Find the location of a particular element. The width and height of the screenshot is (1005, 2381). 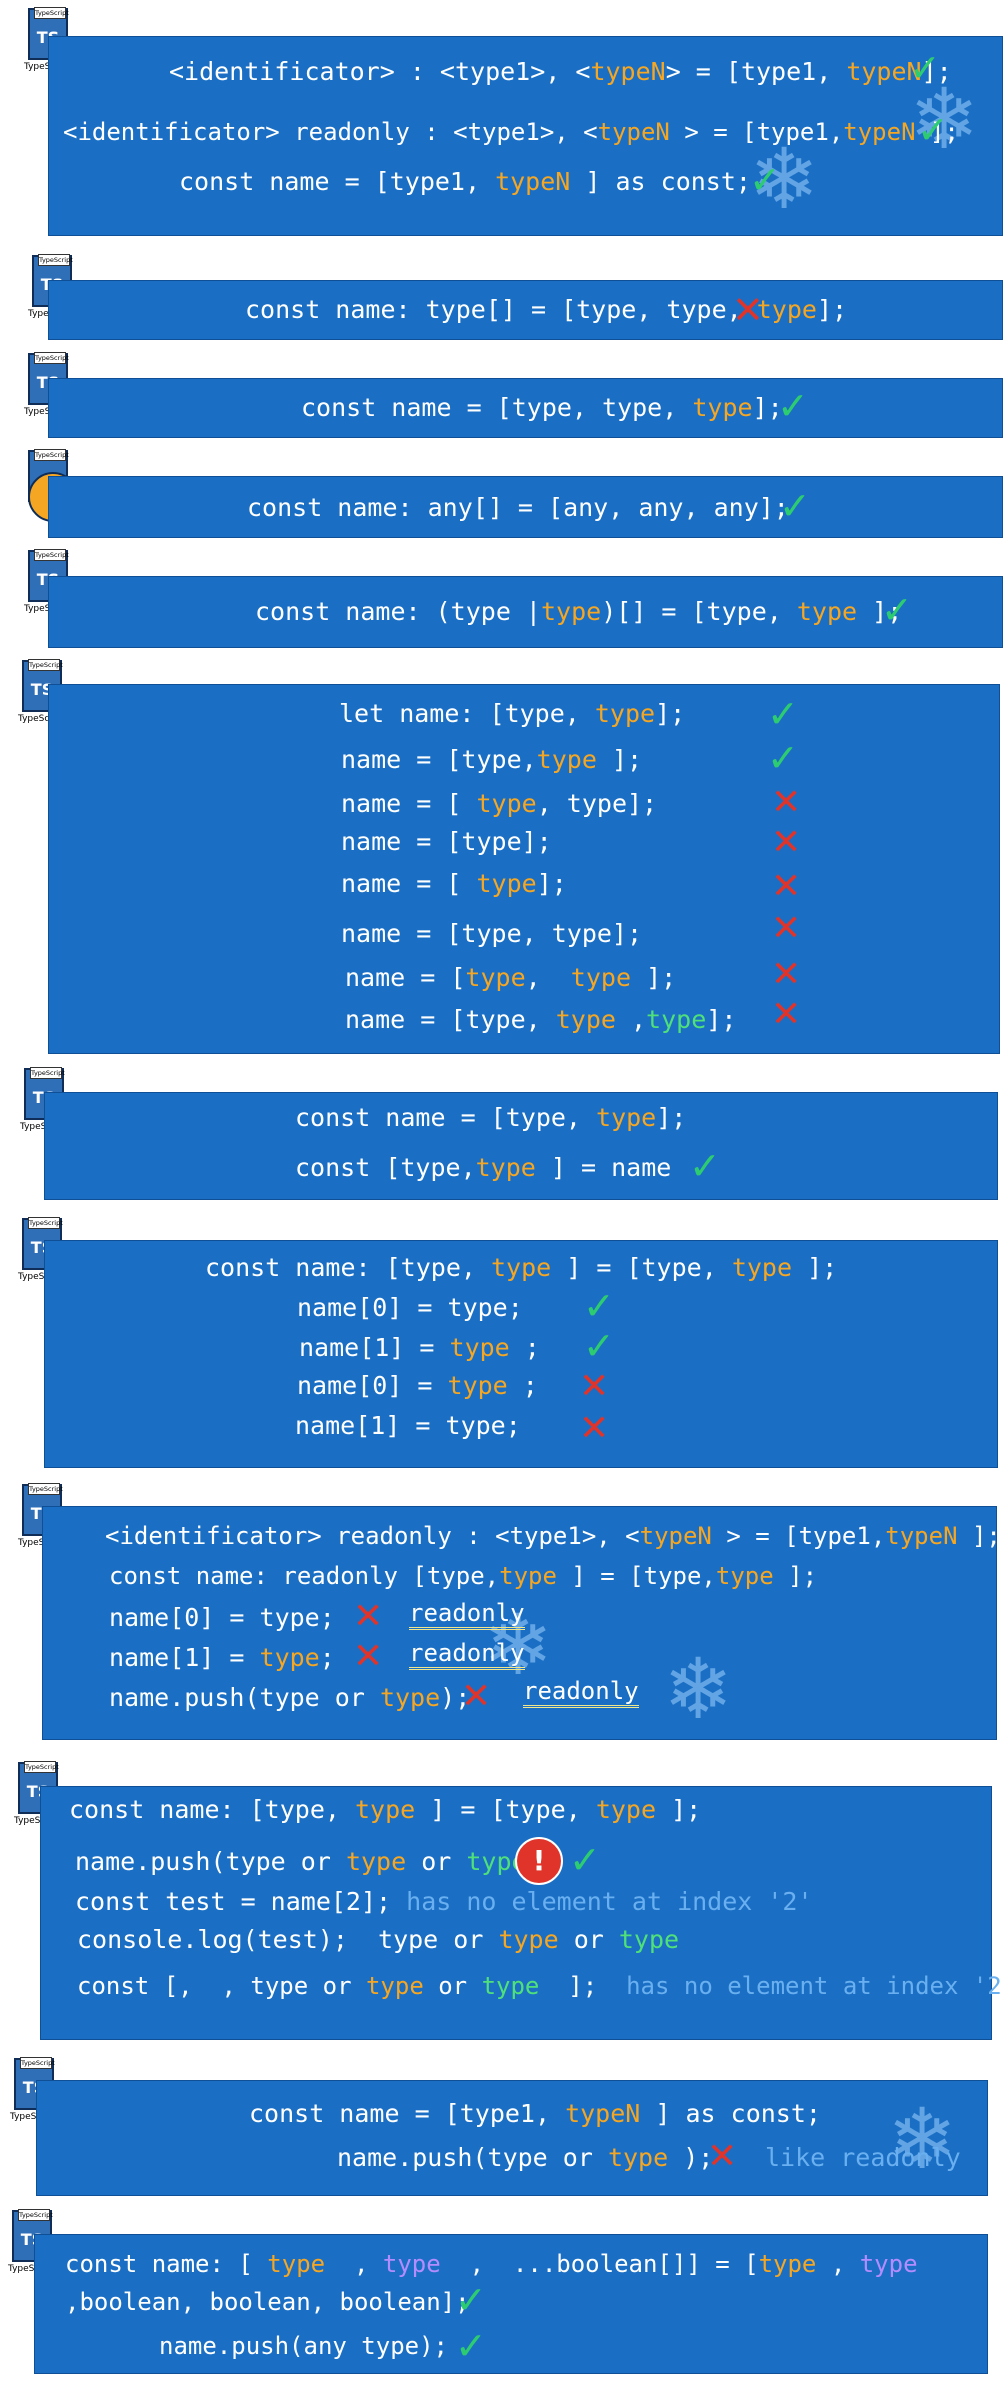

panel-inferred-array: const name = [type, type, type]; ✓ is located at coordinates (525, 408).